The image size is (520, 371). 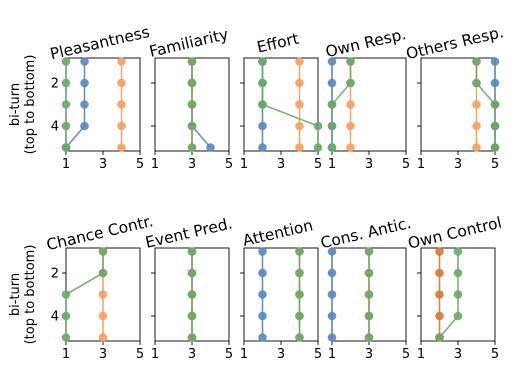 What do you see at coordinates (190, 98) in the screenshot?
I see `panel-familiarity: Familiarity 1 3 5` at bounding box center [190, 98].